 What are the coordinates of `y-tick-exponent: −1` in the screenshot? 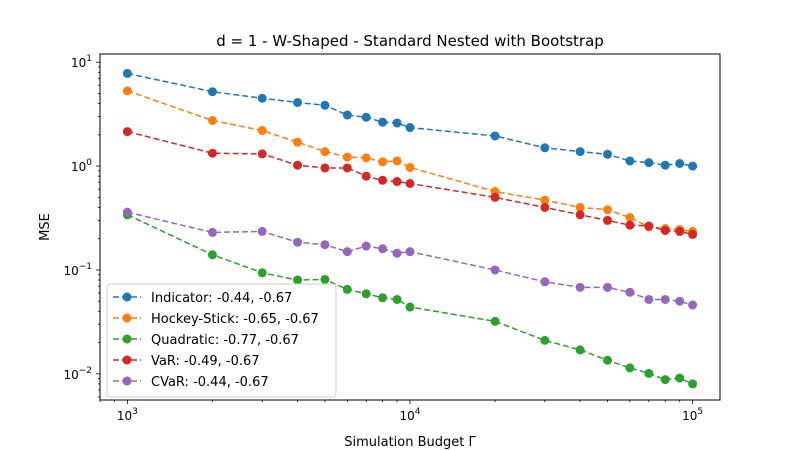 It's located at (85, 267).